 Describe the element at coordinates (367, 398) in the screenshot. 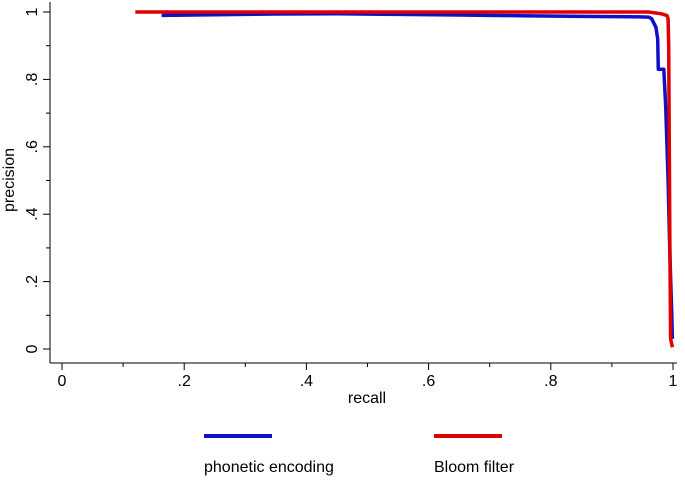

I see `x-axis-title: recall` at that location.